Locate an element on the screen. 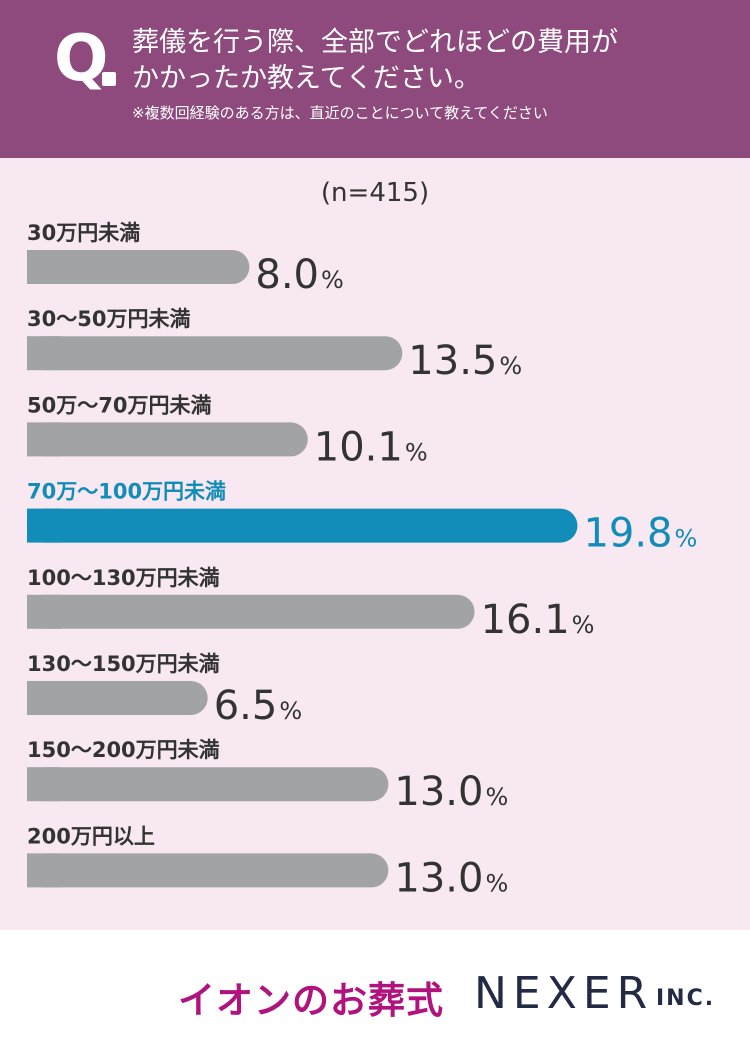  category-label: 150～200万円未満 is located at coordinates (123, 750).